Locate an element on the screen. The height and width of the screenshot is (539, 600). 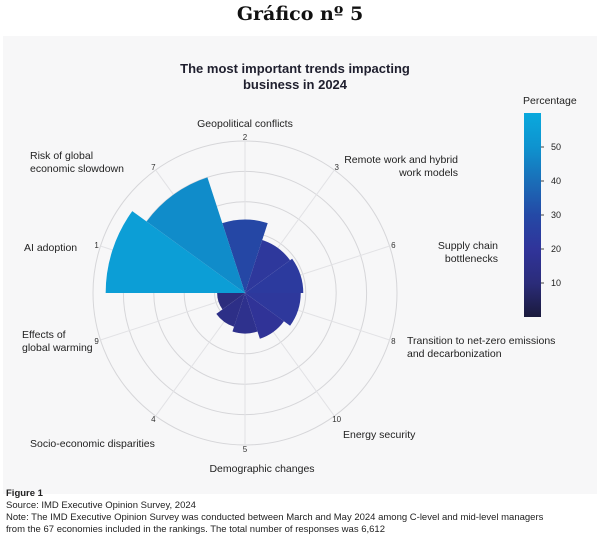
rank-label: 1 is located at coordinates (96, 245).